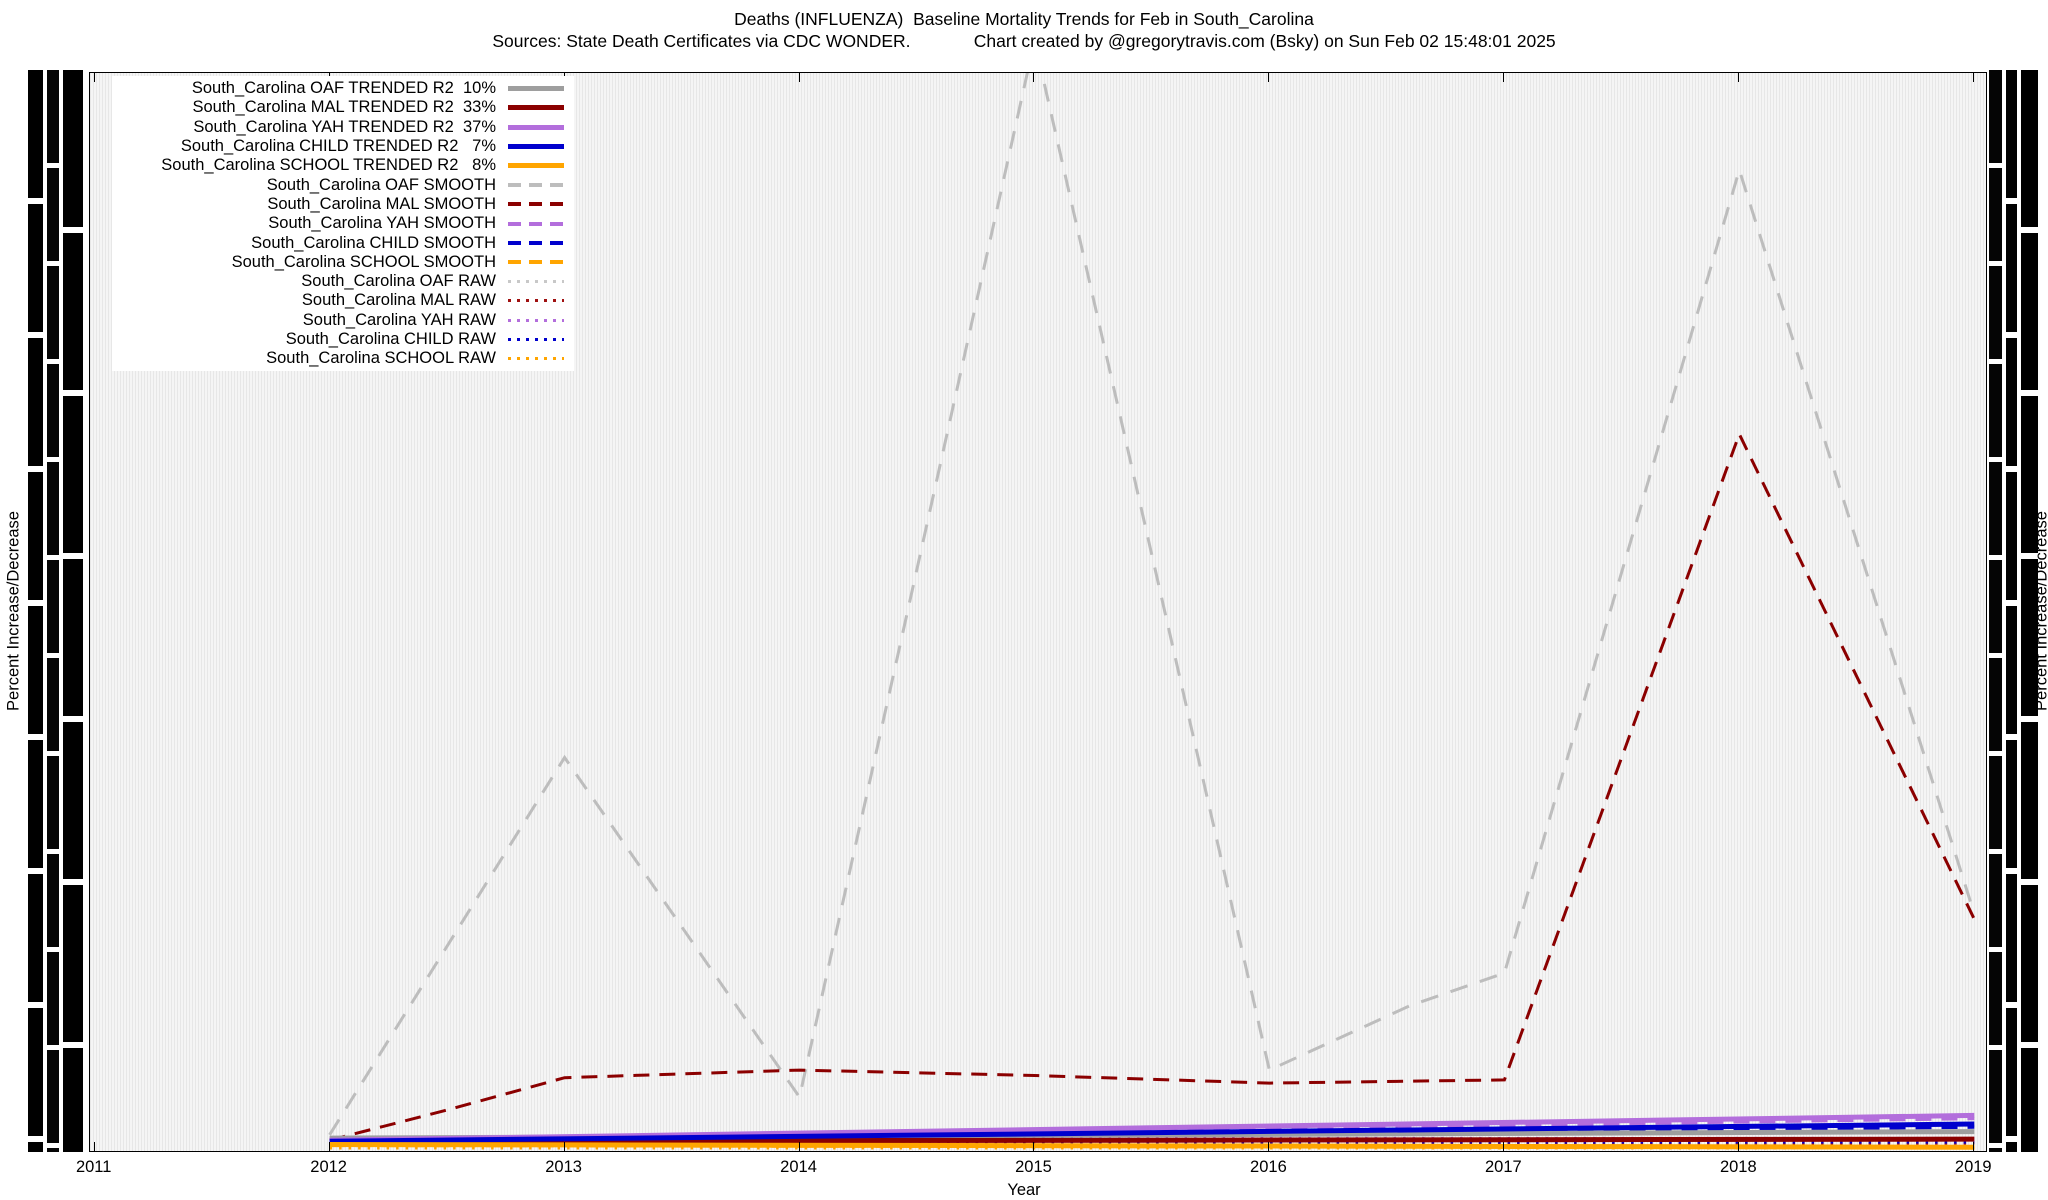 The image size is (2048, 1200). What do you see at coordinates (1739, 1146) in the screenshot?
I see `x-tick-mark-bottom-2018` at bounding box center [1739, 1146].